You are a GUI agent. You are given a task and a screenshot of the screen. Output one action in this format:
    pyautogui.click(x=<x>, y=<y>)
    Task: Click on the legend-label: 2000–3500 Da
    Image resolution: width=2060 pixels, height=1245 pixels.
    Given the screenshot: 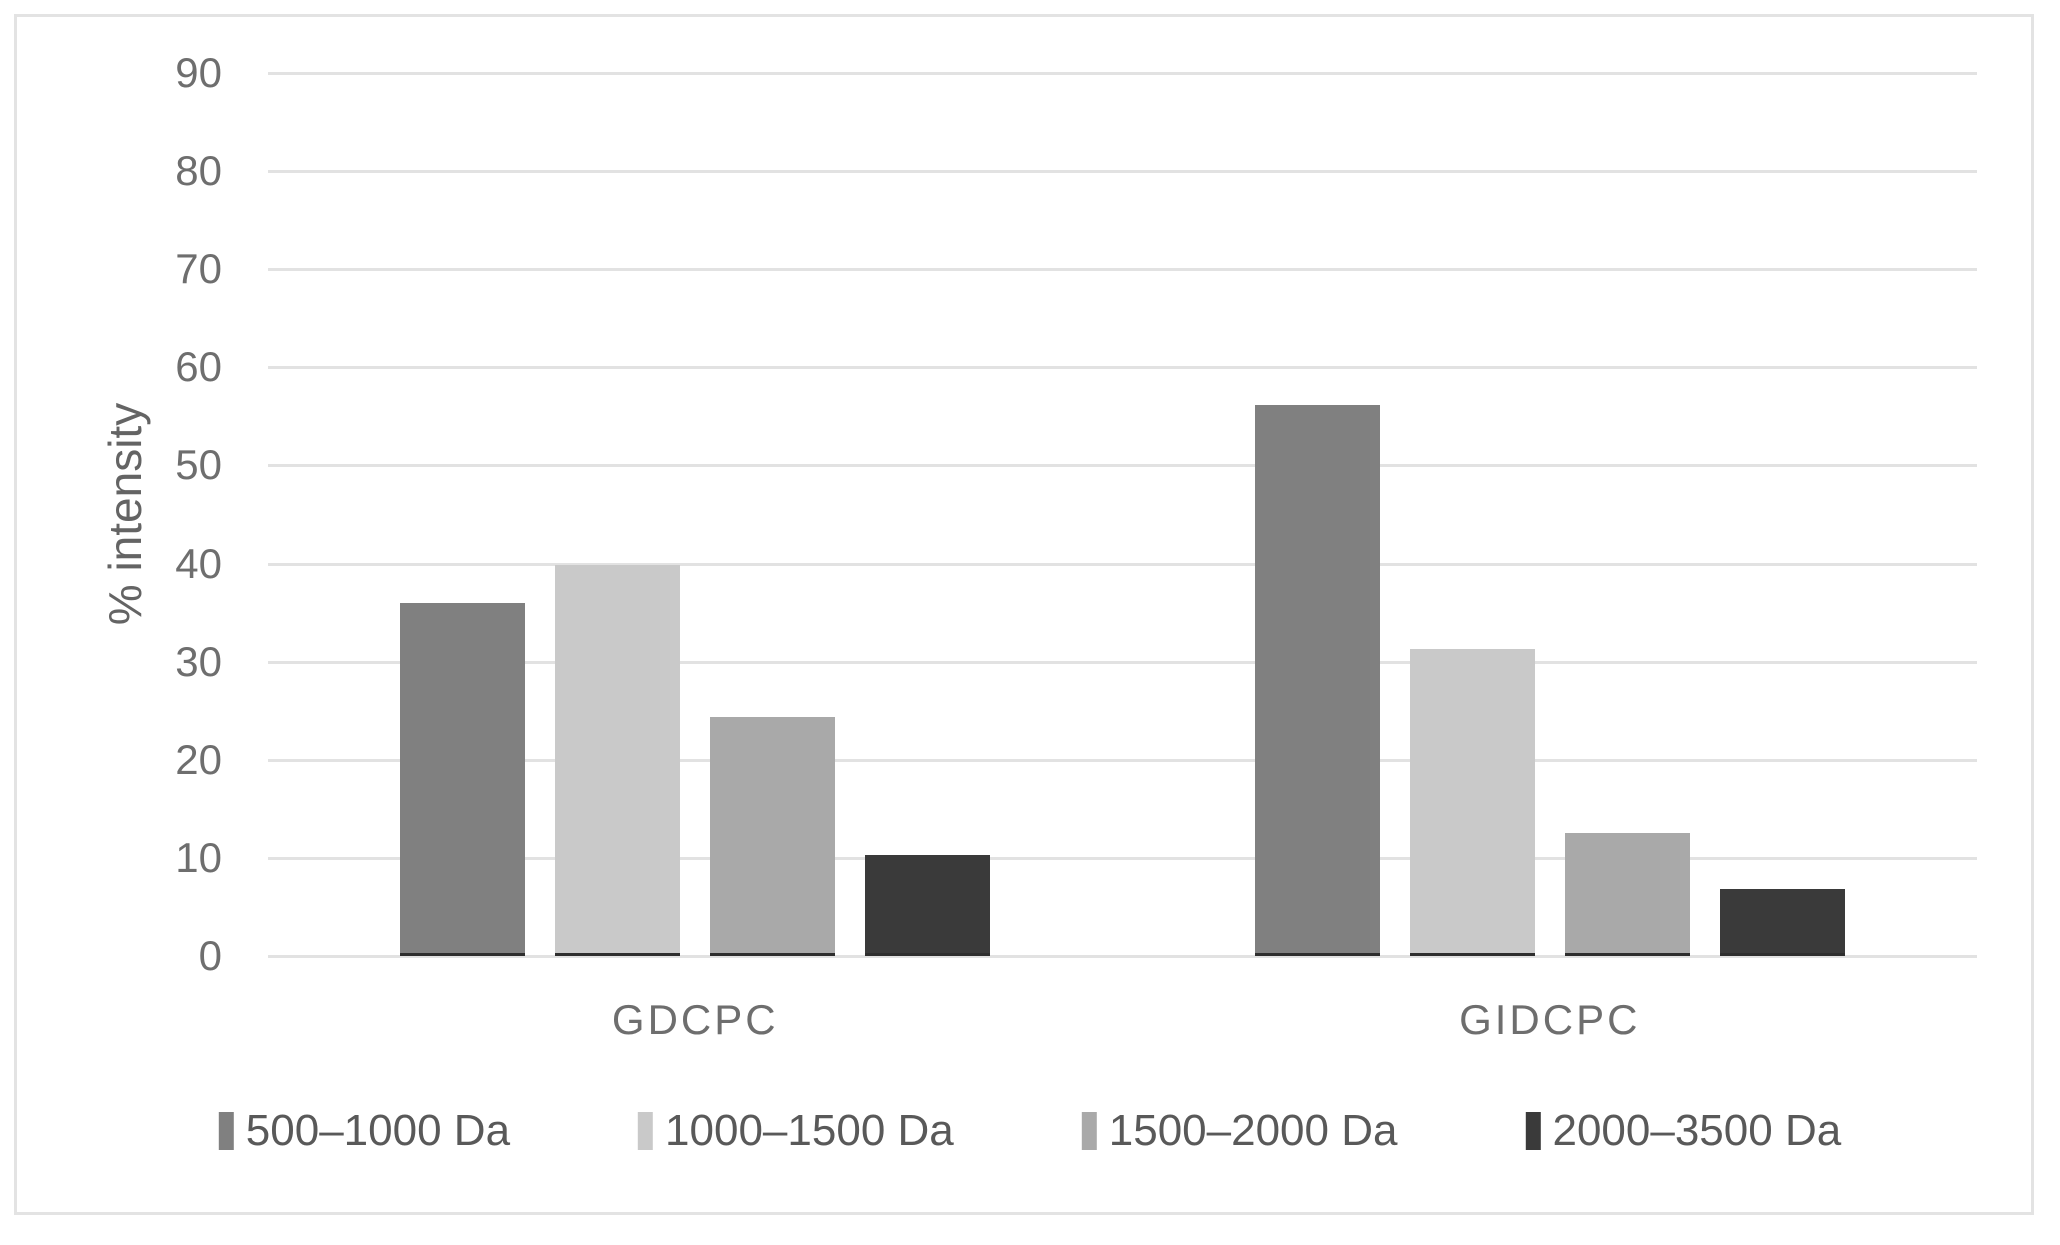 What is the action you would take?
    pyautogui.click(x=1697, y=1130)
    